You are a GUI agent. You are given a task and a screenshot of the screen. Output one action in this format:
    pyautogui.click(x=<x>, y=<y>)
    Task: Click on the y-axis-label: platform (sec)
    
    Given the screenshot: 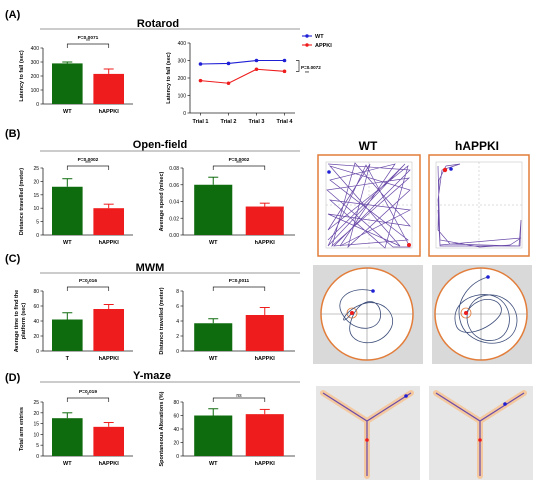 What is the action you would take?
    pyautogui.click(x=24, y=321)
    